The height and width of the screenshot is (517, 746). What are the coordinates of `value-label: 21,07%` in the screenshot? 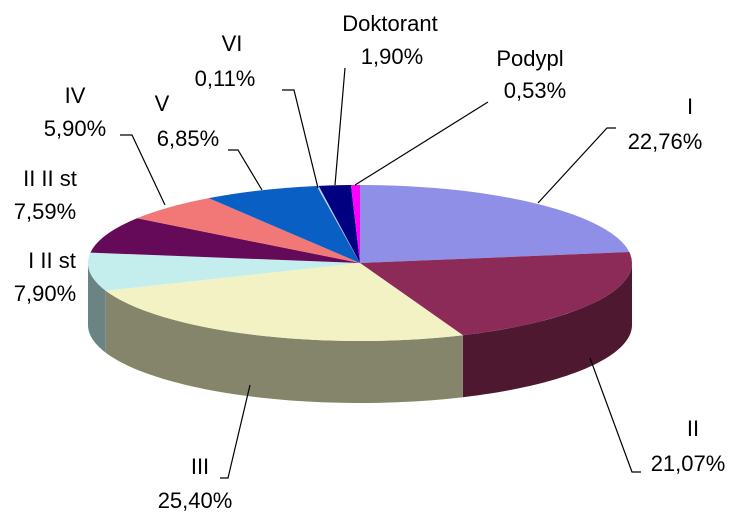 It's located at (688, 463).